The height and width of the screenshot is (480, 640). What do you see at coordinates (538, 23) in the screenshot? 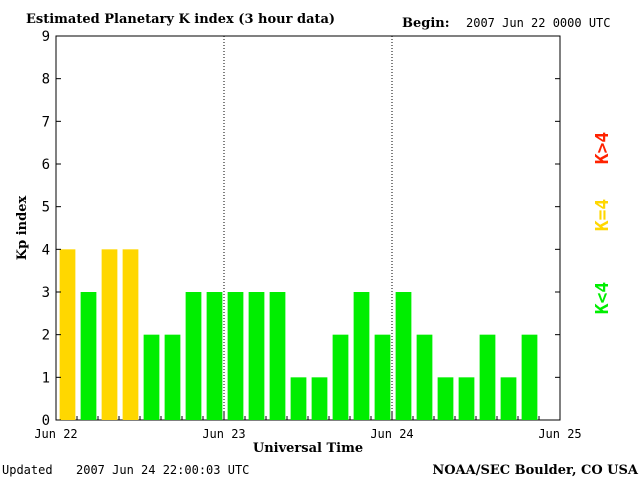
I see `begin-value: 2007 Jun 22 0000 UTC` at bounding box center [538, 23].